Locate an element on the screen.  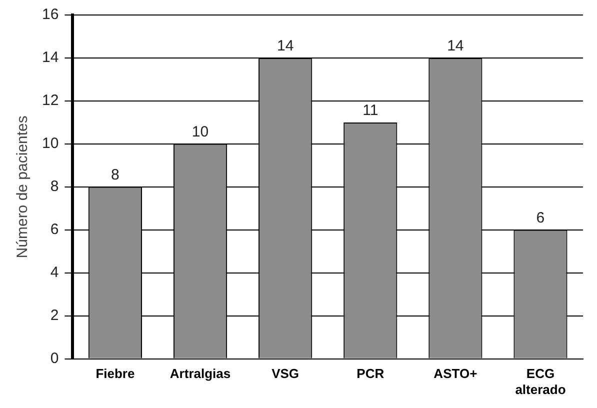
x-tick-label: Artralgias is located at coordinates (200, 374).